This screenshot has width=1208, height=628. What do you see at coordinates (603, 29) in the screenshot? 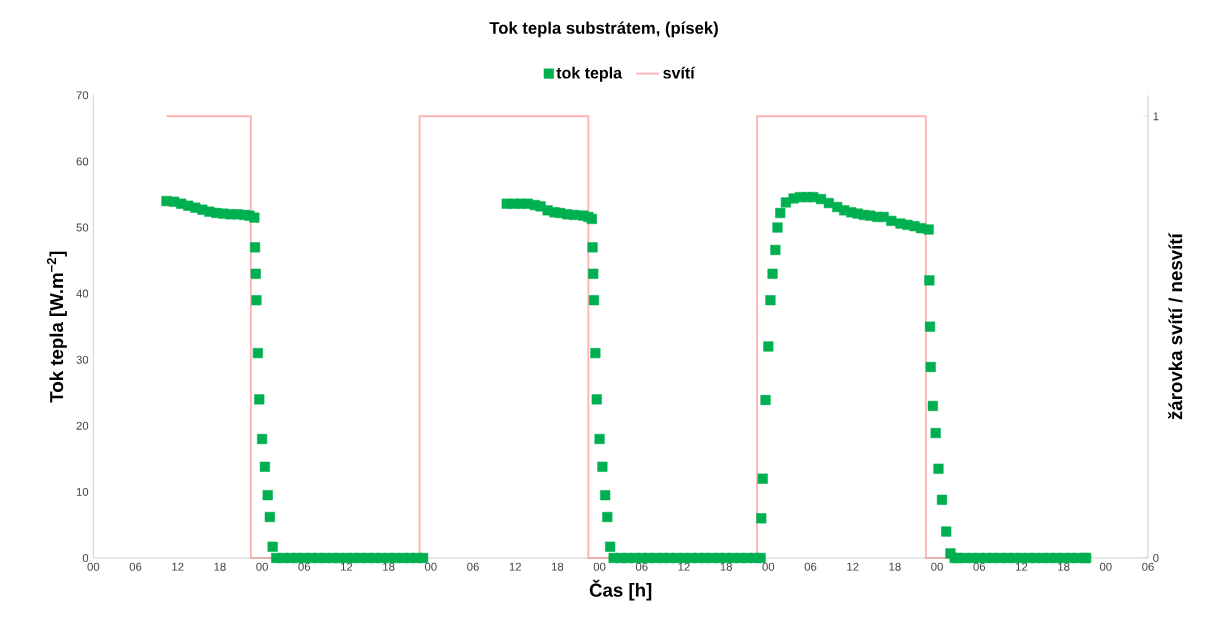
I see `chart-title: Tok tepla substrátem, (písek)` at bounding box center [603, 29].